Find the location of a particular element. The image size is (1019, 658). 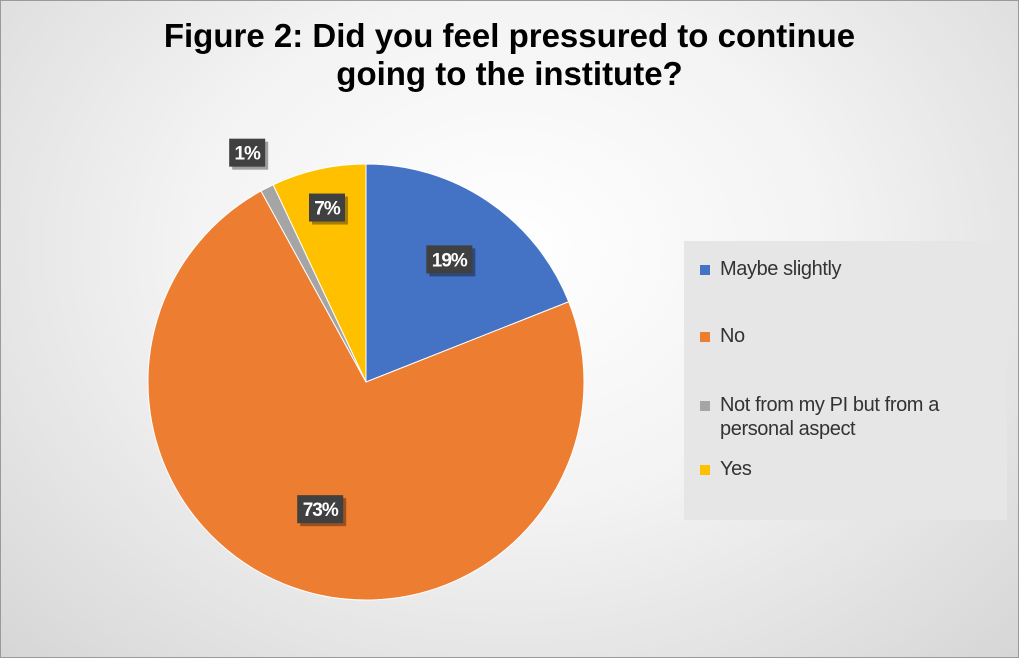

data-label-text: 19% is located at coordinates (450, 260).